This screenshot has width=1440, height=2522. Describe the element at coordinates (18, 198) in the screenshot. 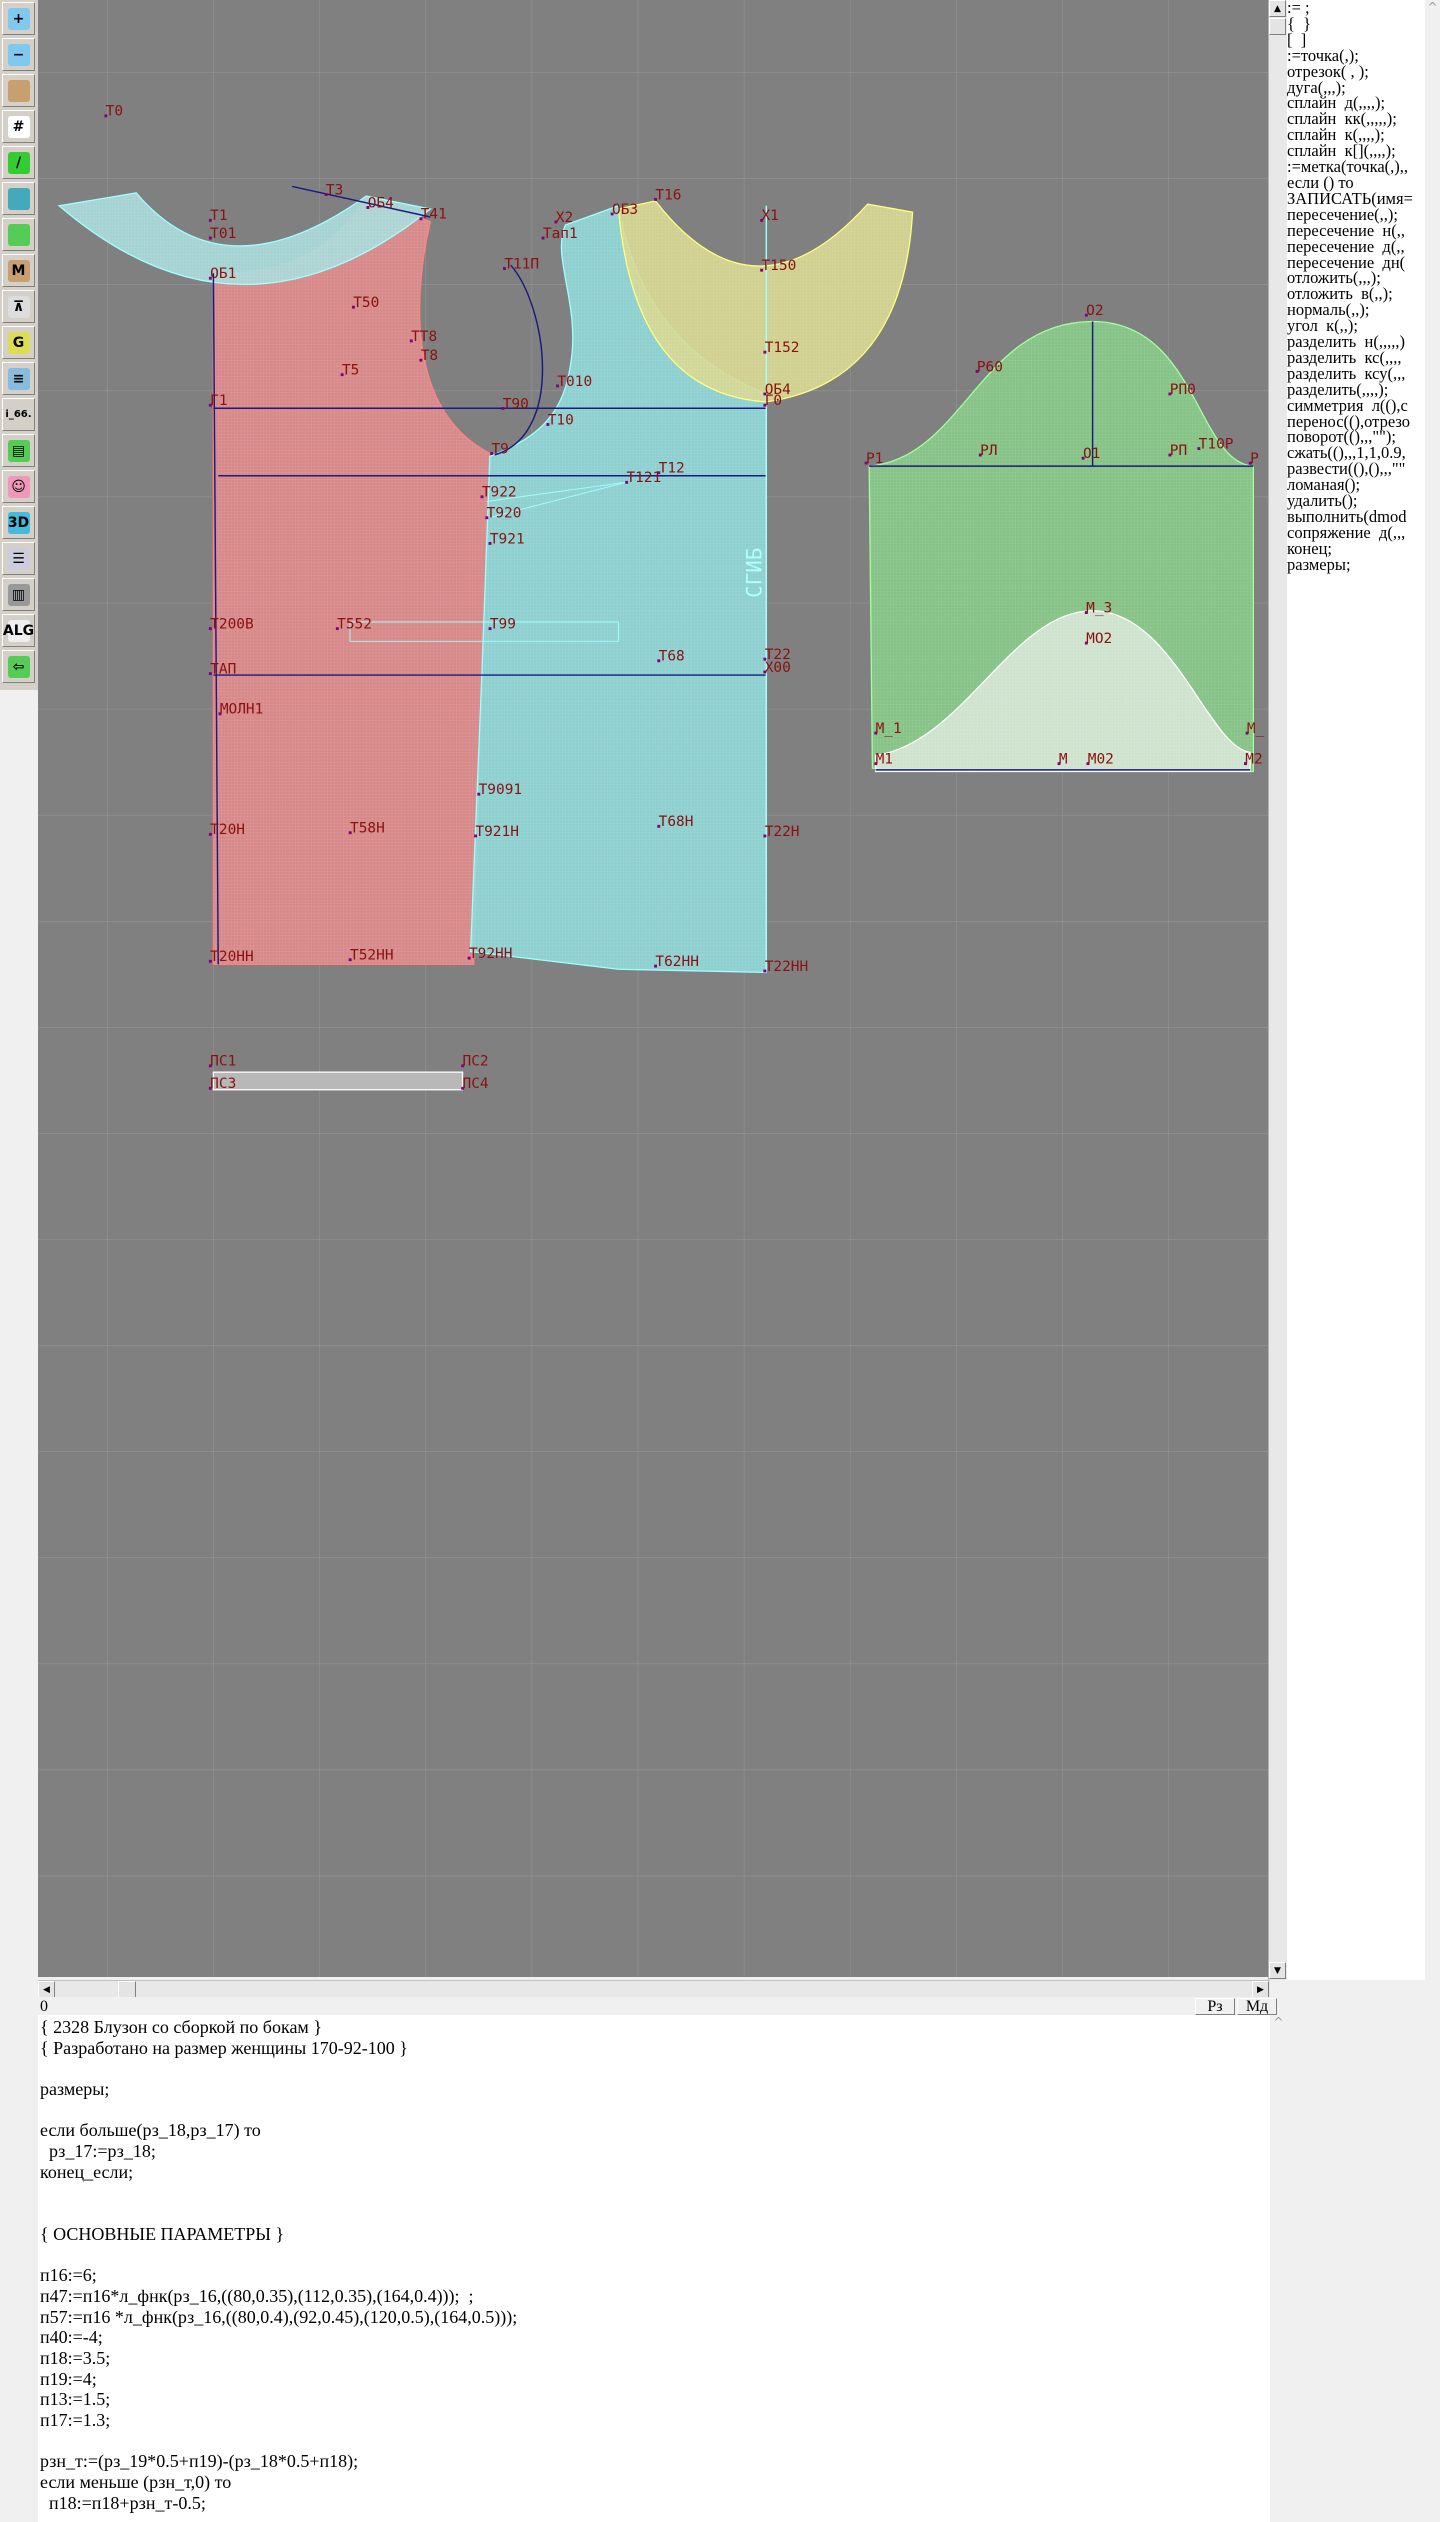

I see `toolbar-button-layer` at that location.